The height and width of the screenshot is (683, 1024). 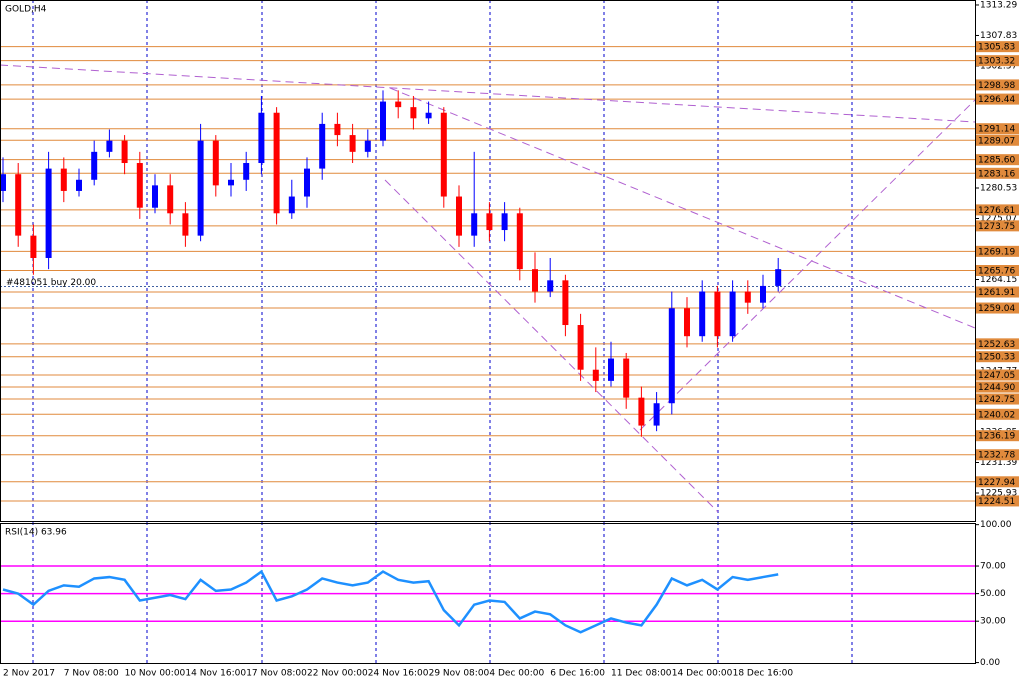 I want to click on level-label: 1224.51, so click(x=996, y=502).